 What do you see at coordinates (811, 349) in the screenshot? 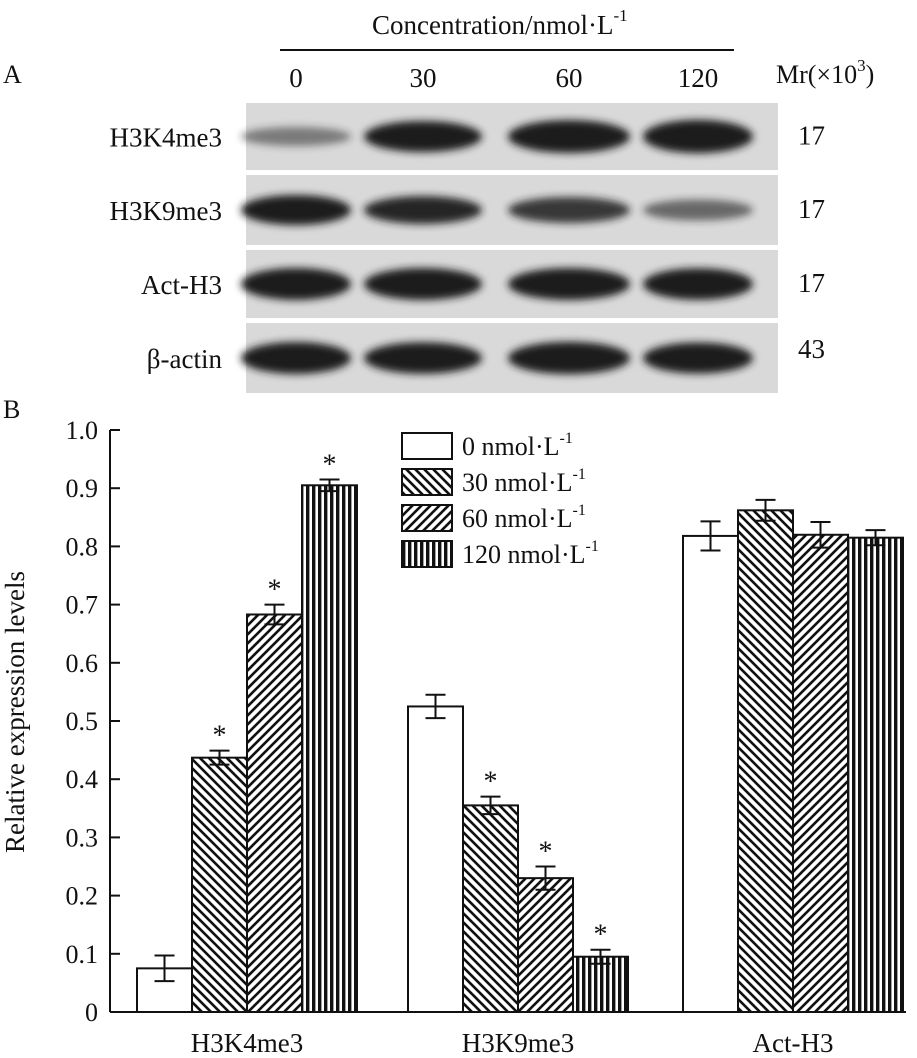
I see `blot-mr--actin: 43` at bounding box center [811, 349].